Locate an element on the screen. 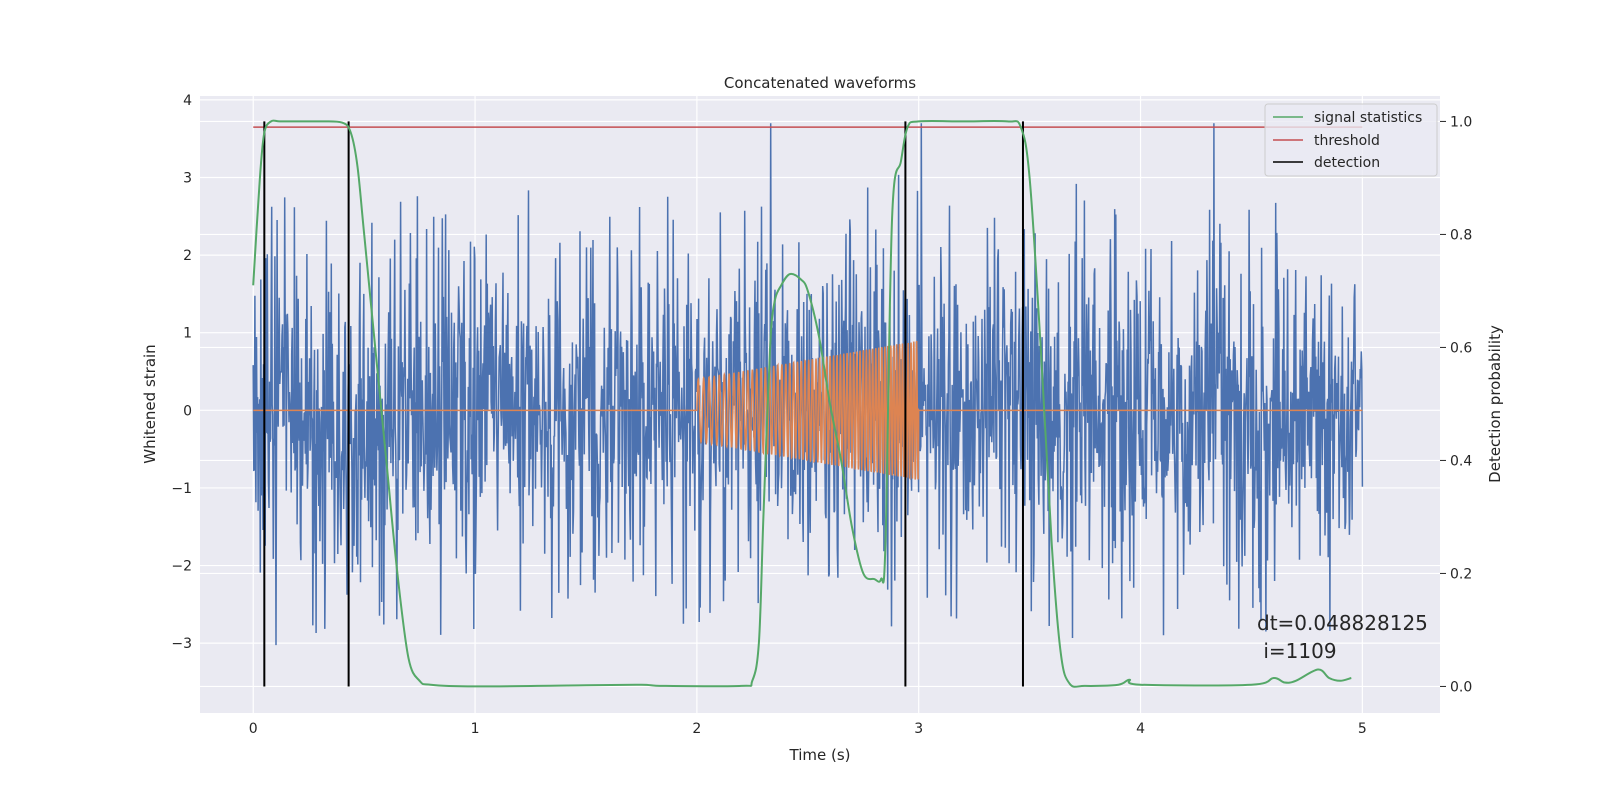 The height and width of the screenshot is (800, 1600). x-tick-label: 3 is located at coordinates (918, 729).